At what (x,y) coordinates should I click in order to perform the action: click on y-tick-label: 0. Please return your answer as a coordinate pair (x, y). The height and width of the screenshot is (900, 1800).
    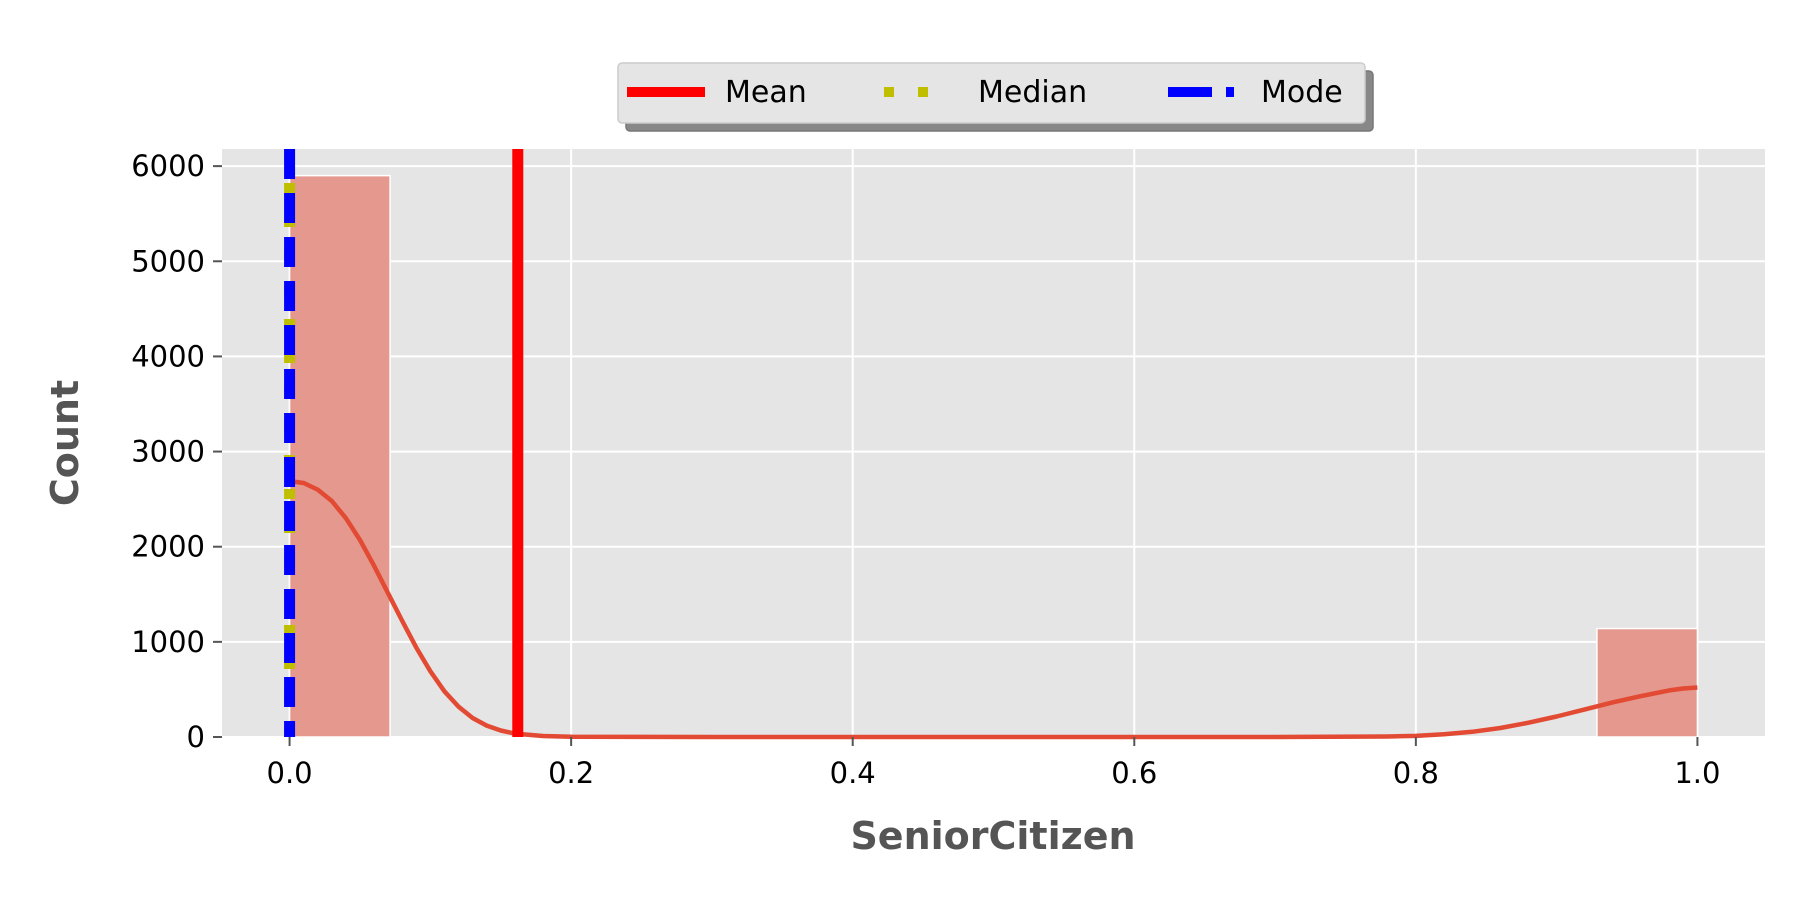
    Looking at the image, I should click on (196, 737).